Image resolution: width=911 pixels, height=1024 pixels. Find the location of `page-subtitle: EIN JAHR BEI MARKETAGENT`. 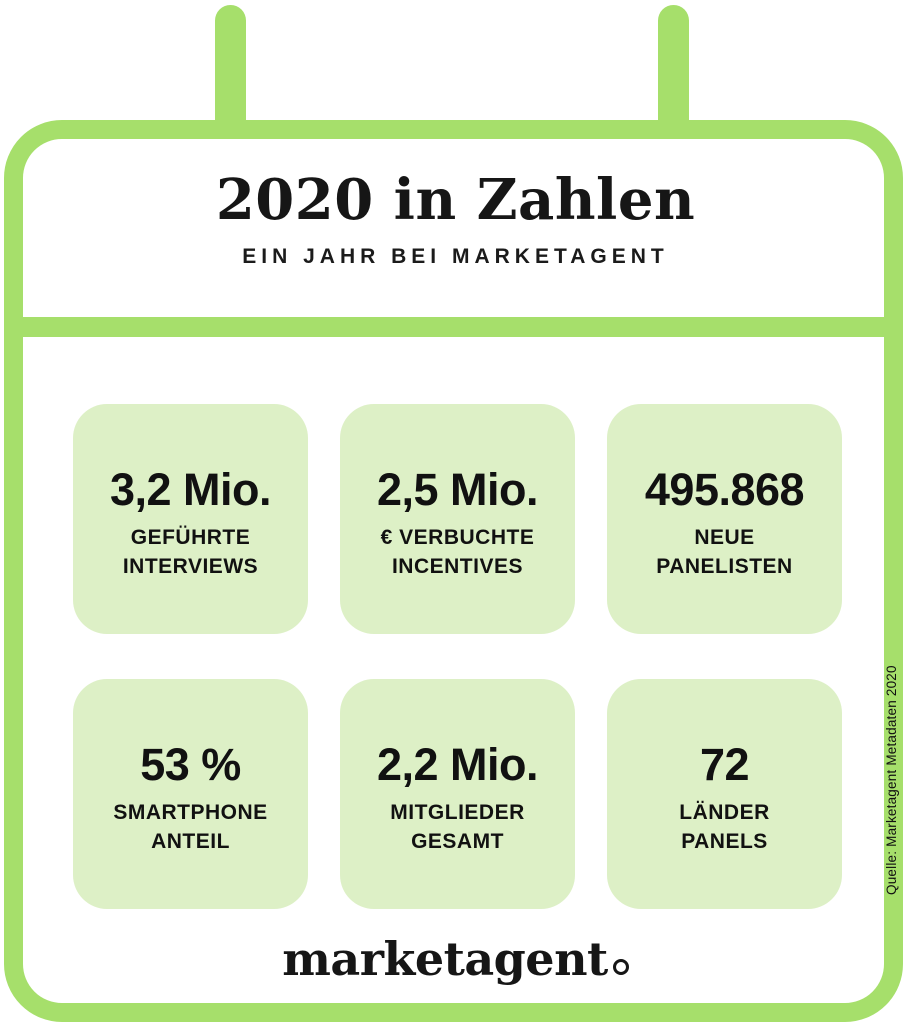

page-subtitle: EIN JAHR BEI MARKETAGENT is located at coordinates (455, 256).